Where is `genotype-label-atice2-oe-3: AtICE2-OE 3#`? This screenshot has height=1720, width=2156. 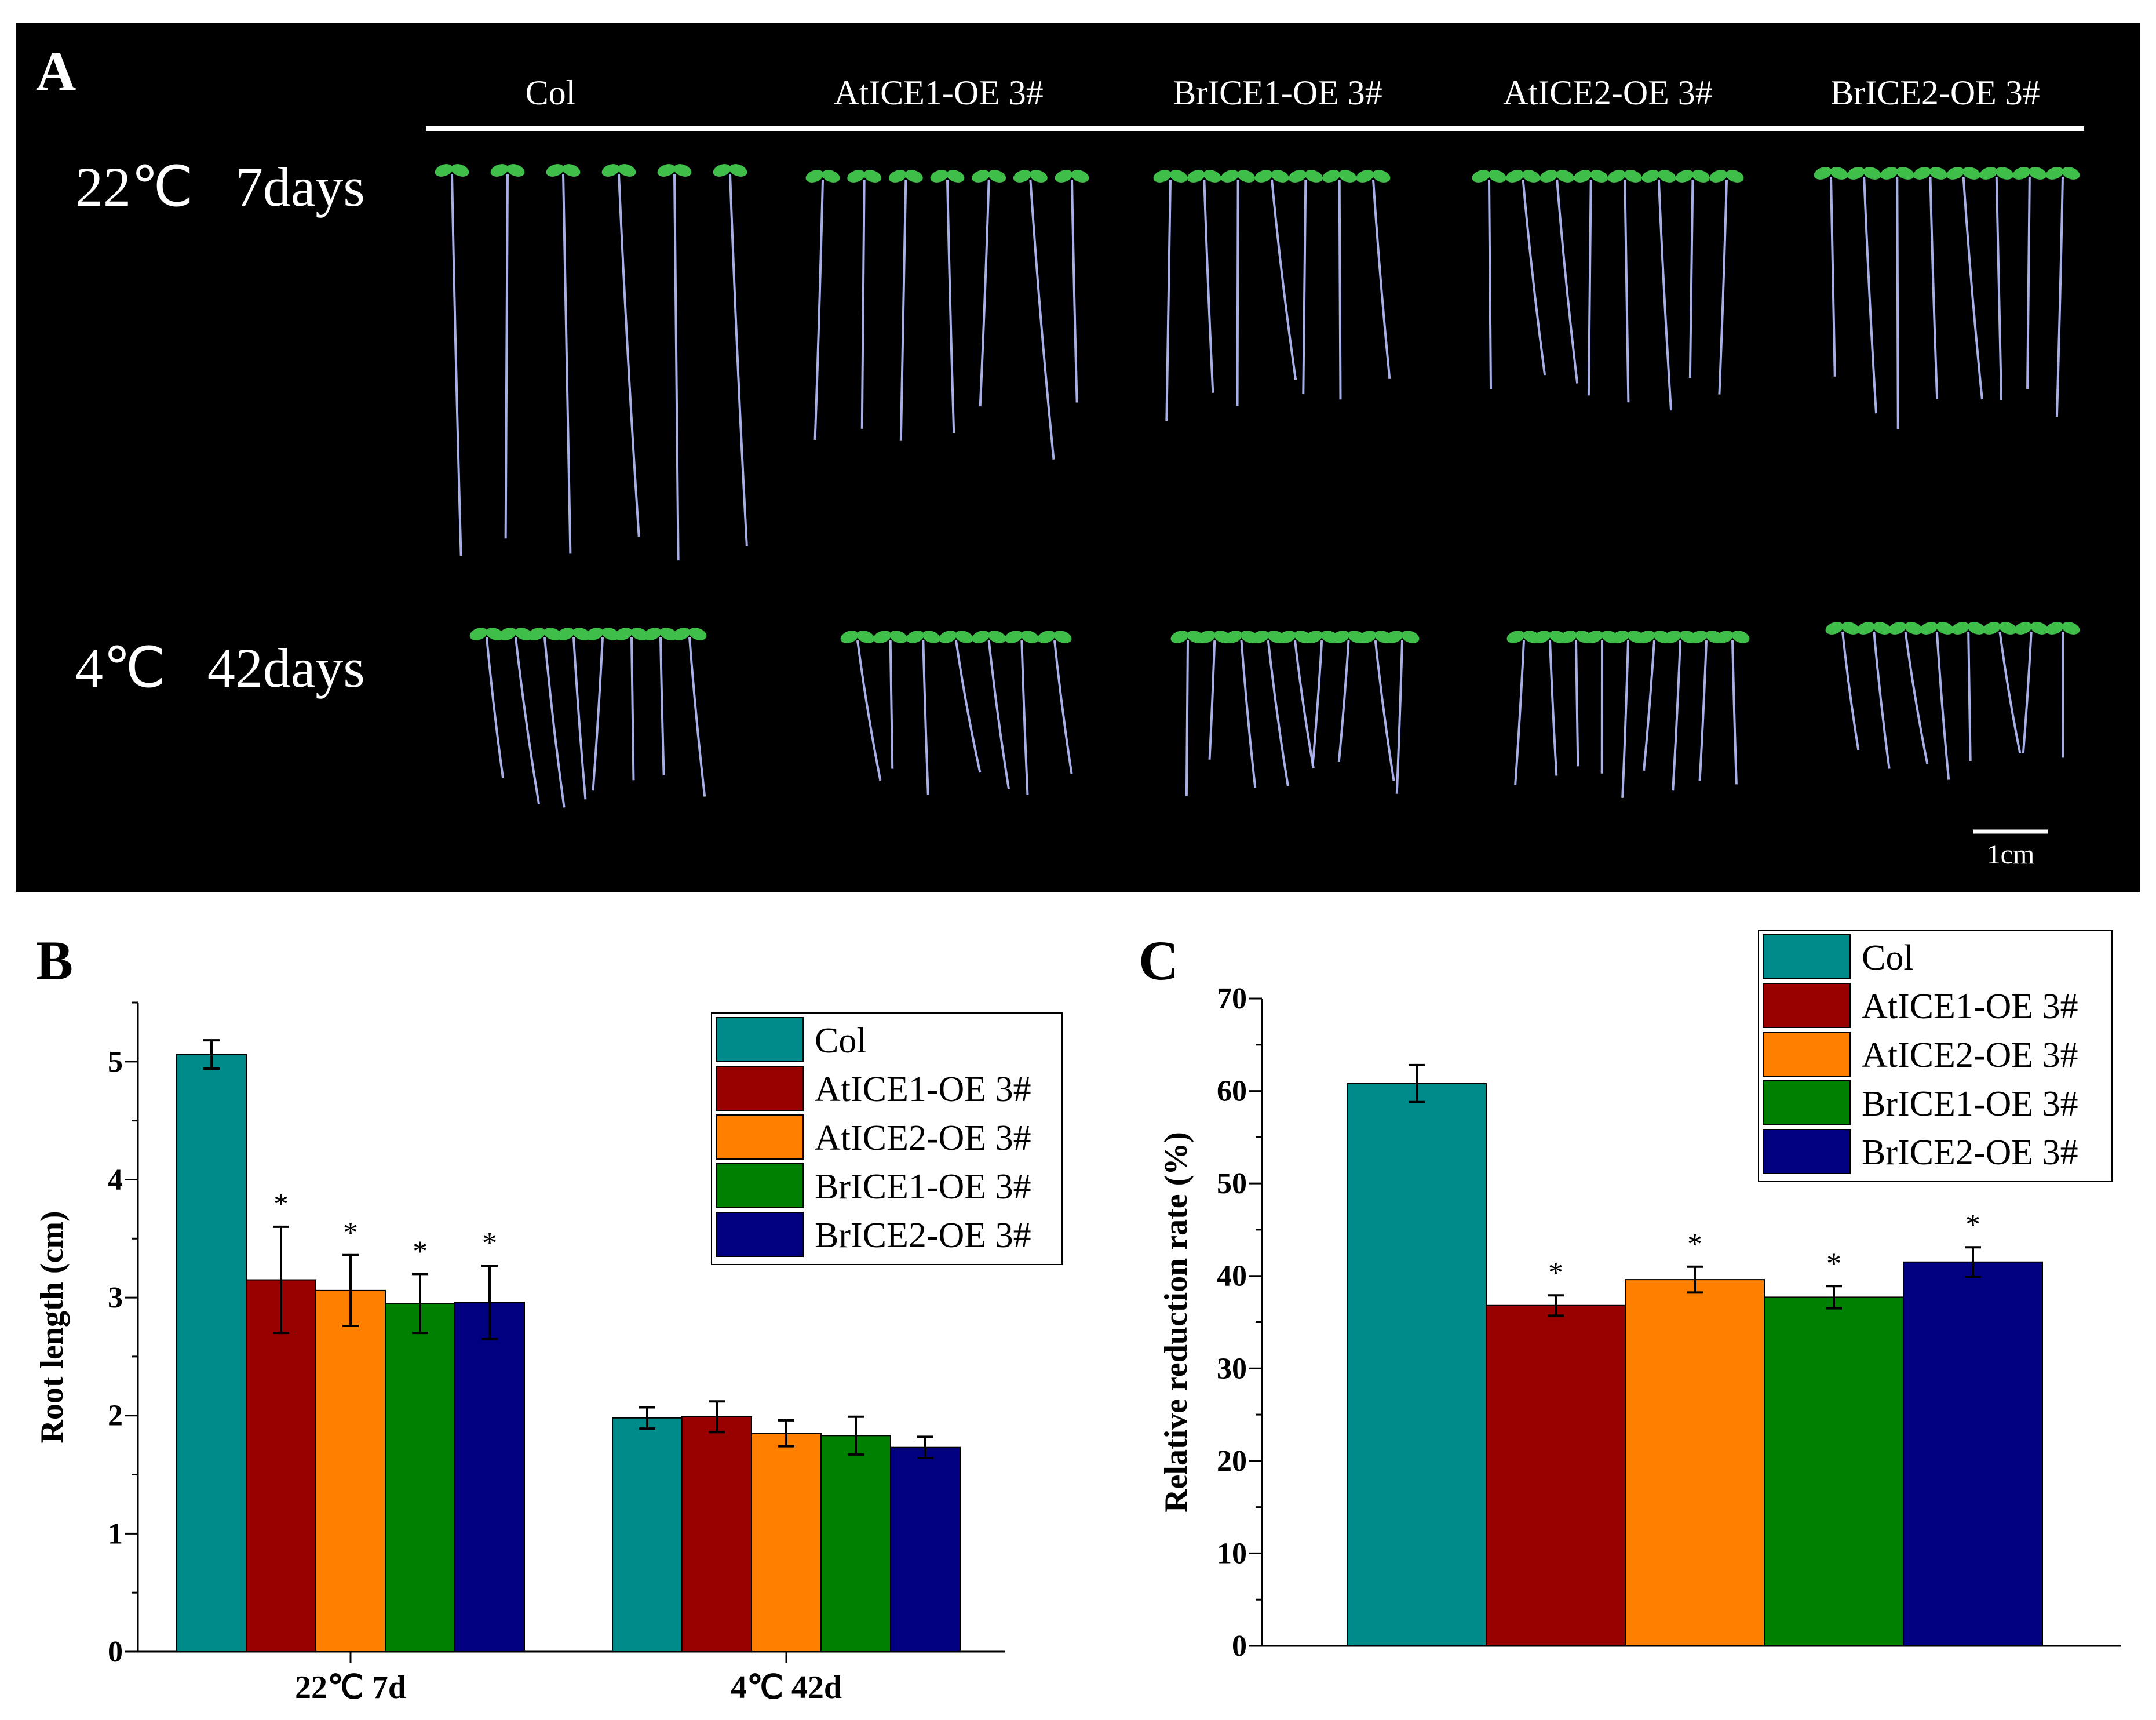
genotype-label-atice2-oe-3: AtICE2-OE 3# is located at coordinates (1608, 93).